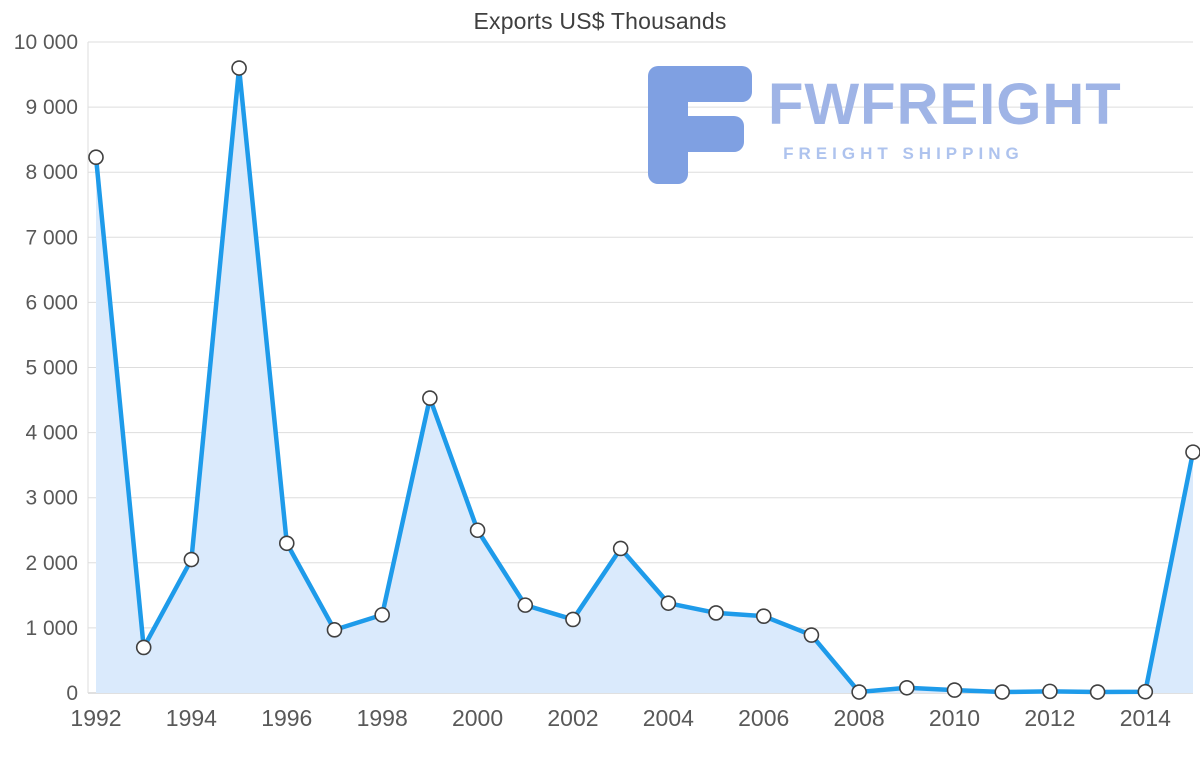 Image resolution: width=1200 pixels, height=763 pixels. Describe the element at coordinates (51, 237) in the screenshot. I see `y-tick-label: 7 000` at that location.